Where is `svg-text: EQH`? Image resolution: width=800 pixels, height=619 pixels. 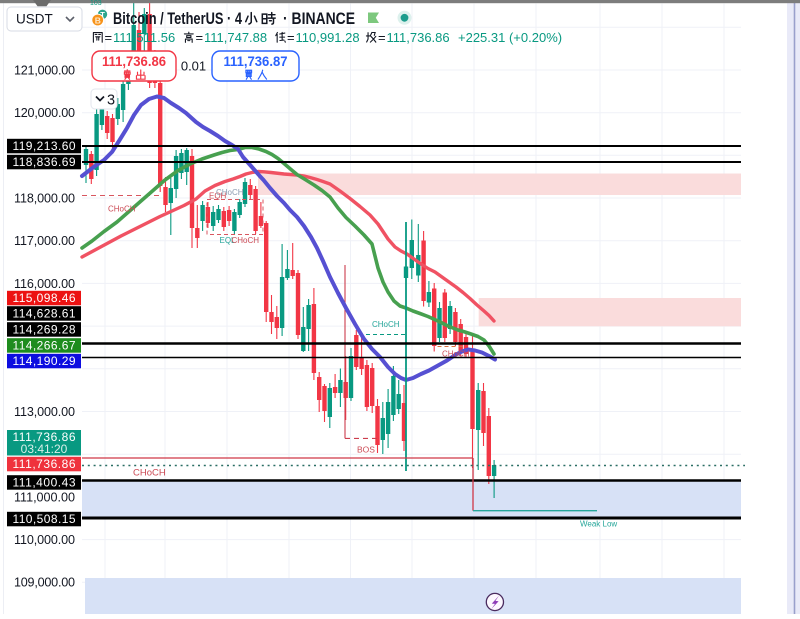
svg-text: EQH is located at coordinates (218, 196).